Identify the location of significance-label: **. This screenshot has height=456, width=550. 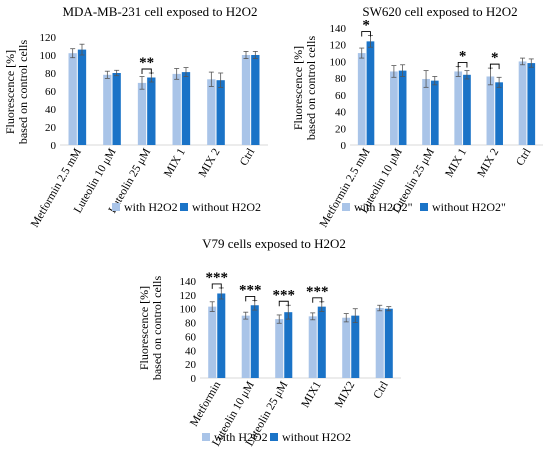
(146, 63).